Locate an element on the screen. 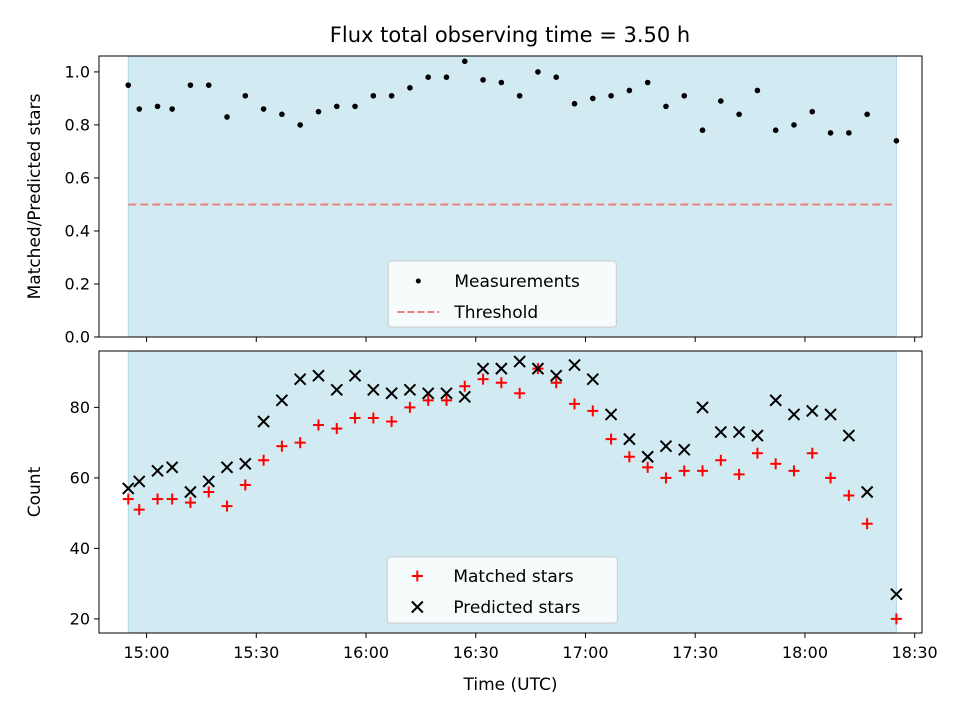 This screenshot has height=720, width=960. y-tick-label: 60 is located at coordinates (80, 477).